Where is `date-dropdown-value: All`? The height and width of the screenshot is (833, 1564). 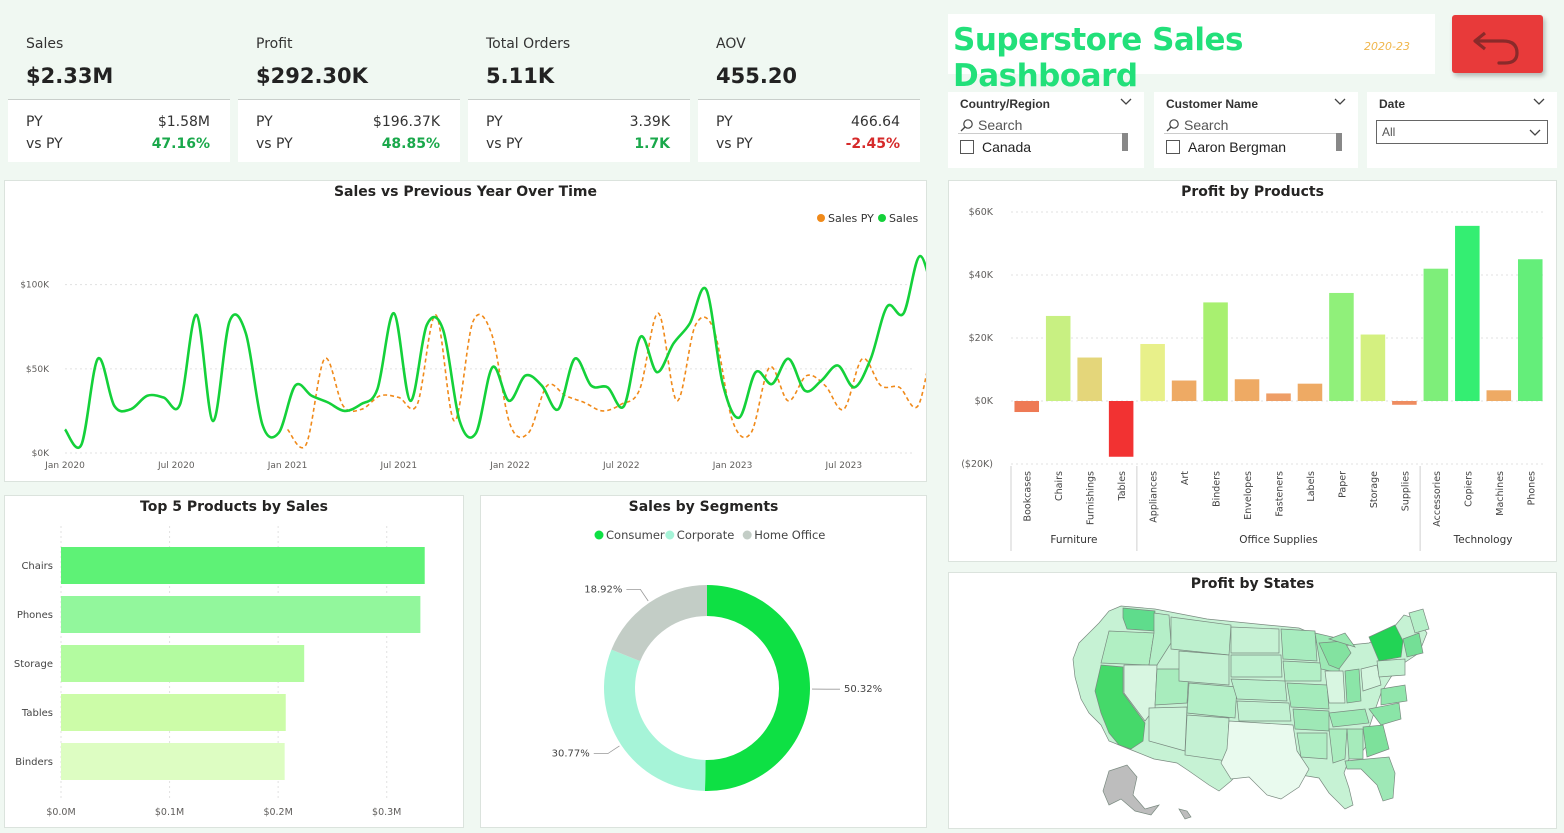 date-dropdown-value: All is located at coordinates (1389, 132).